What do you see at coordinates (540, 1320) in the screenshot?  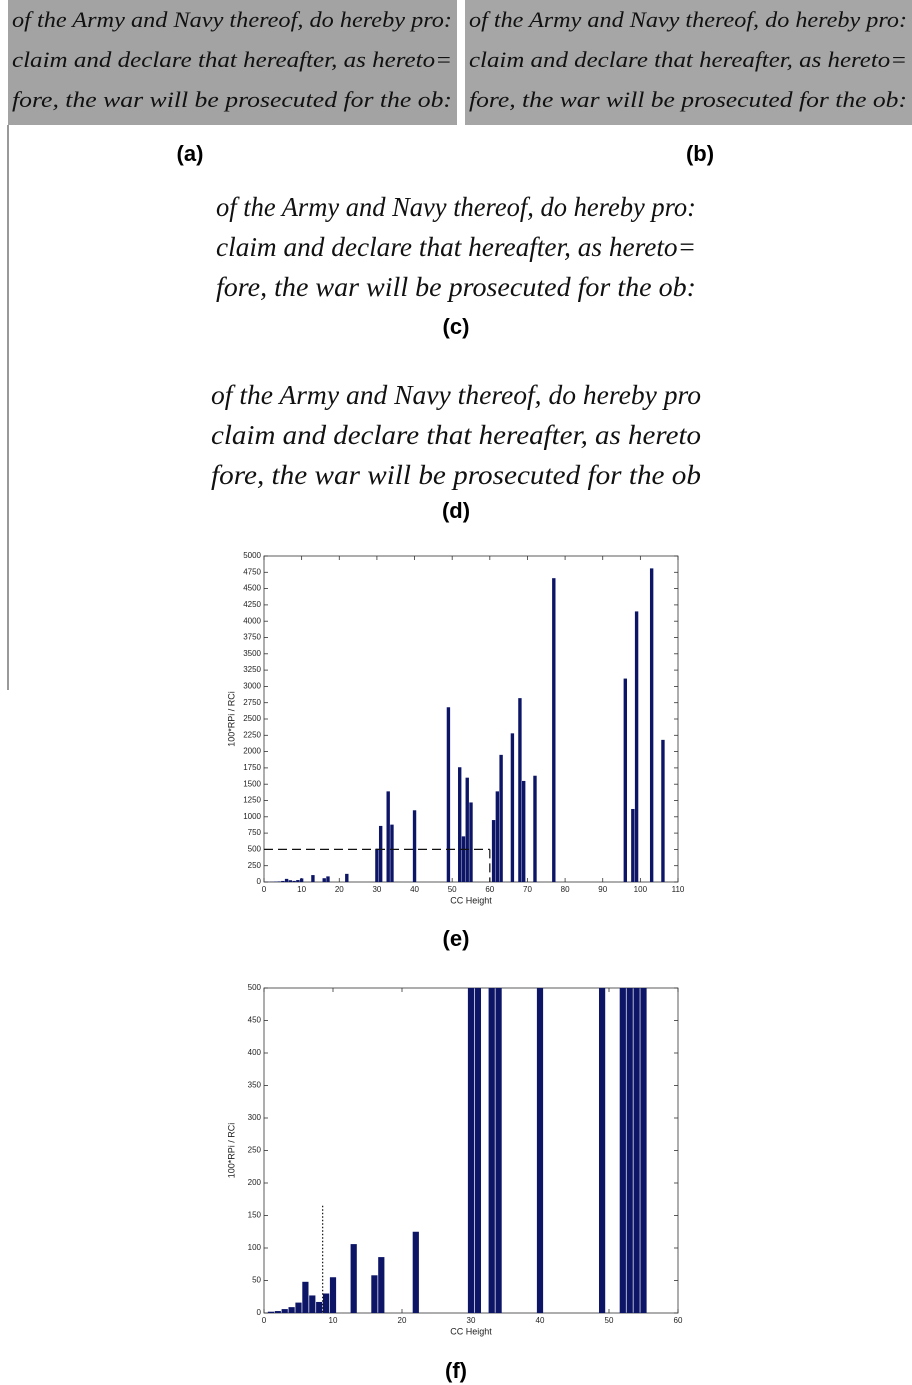 I see `x-tick-label: 40` at bounding box center [540, 1320].